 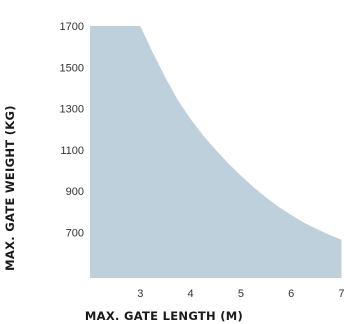 I want to click on y-tick-label: 1700, so click(x=72, y=27).